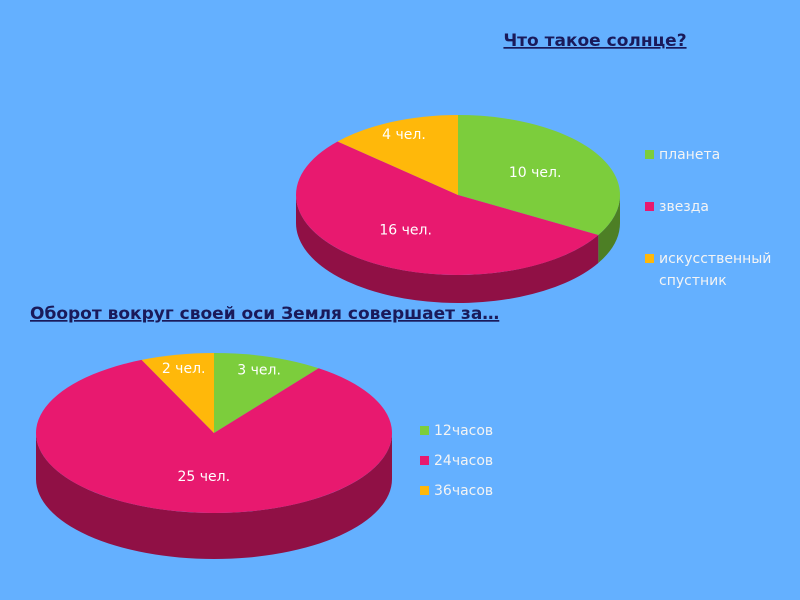  Describe the element at coordinates (693, 281) in the screenshot. I see `legend-line: спустник` at that location.